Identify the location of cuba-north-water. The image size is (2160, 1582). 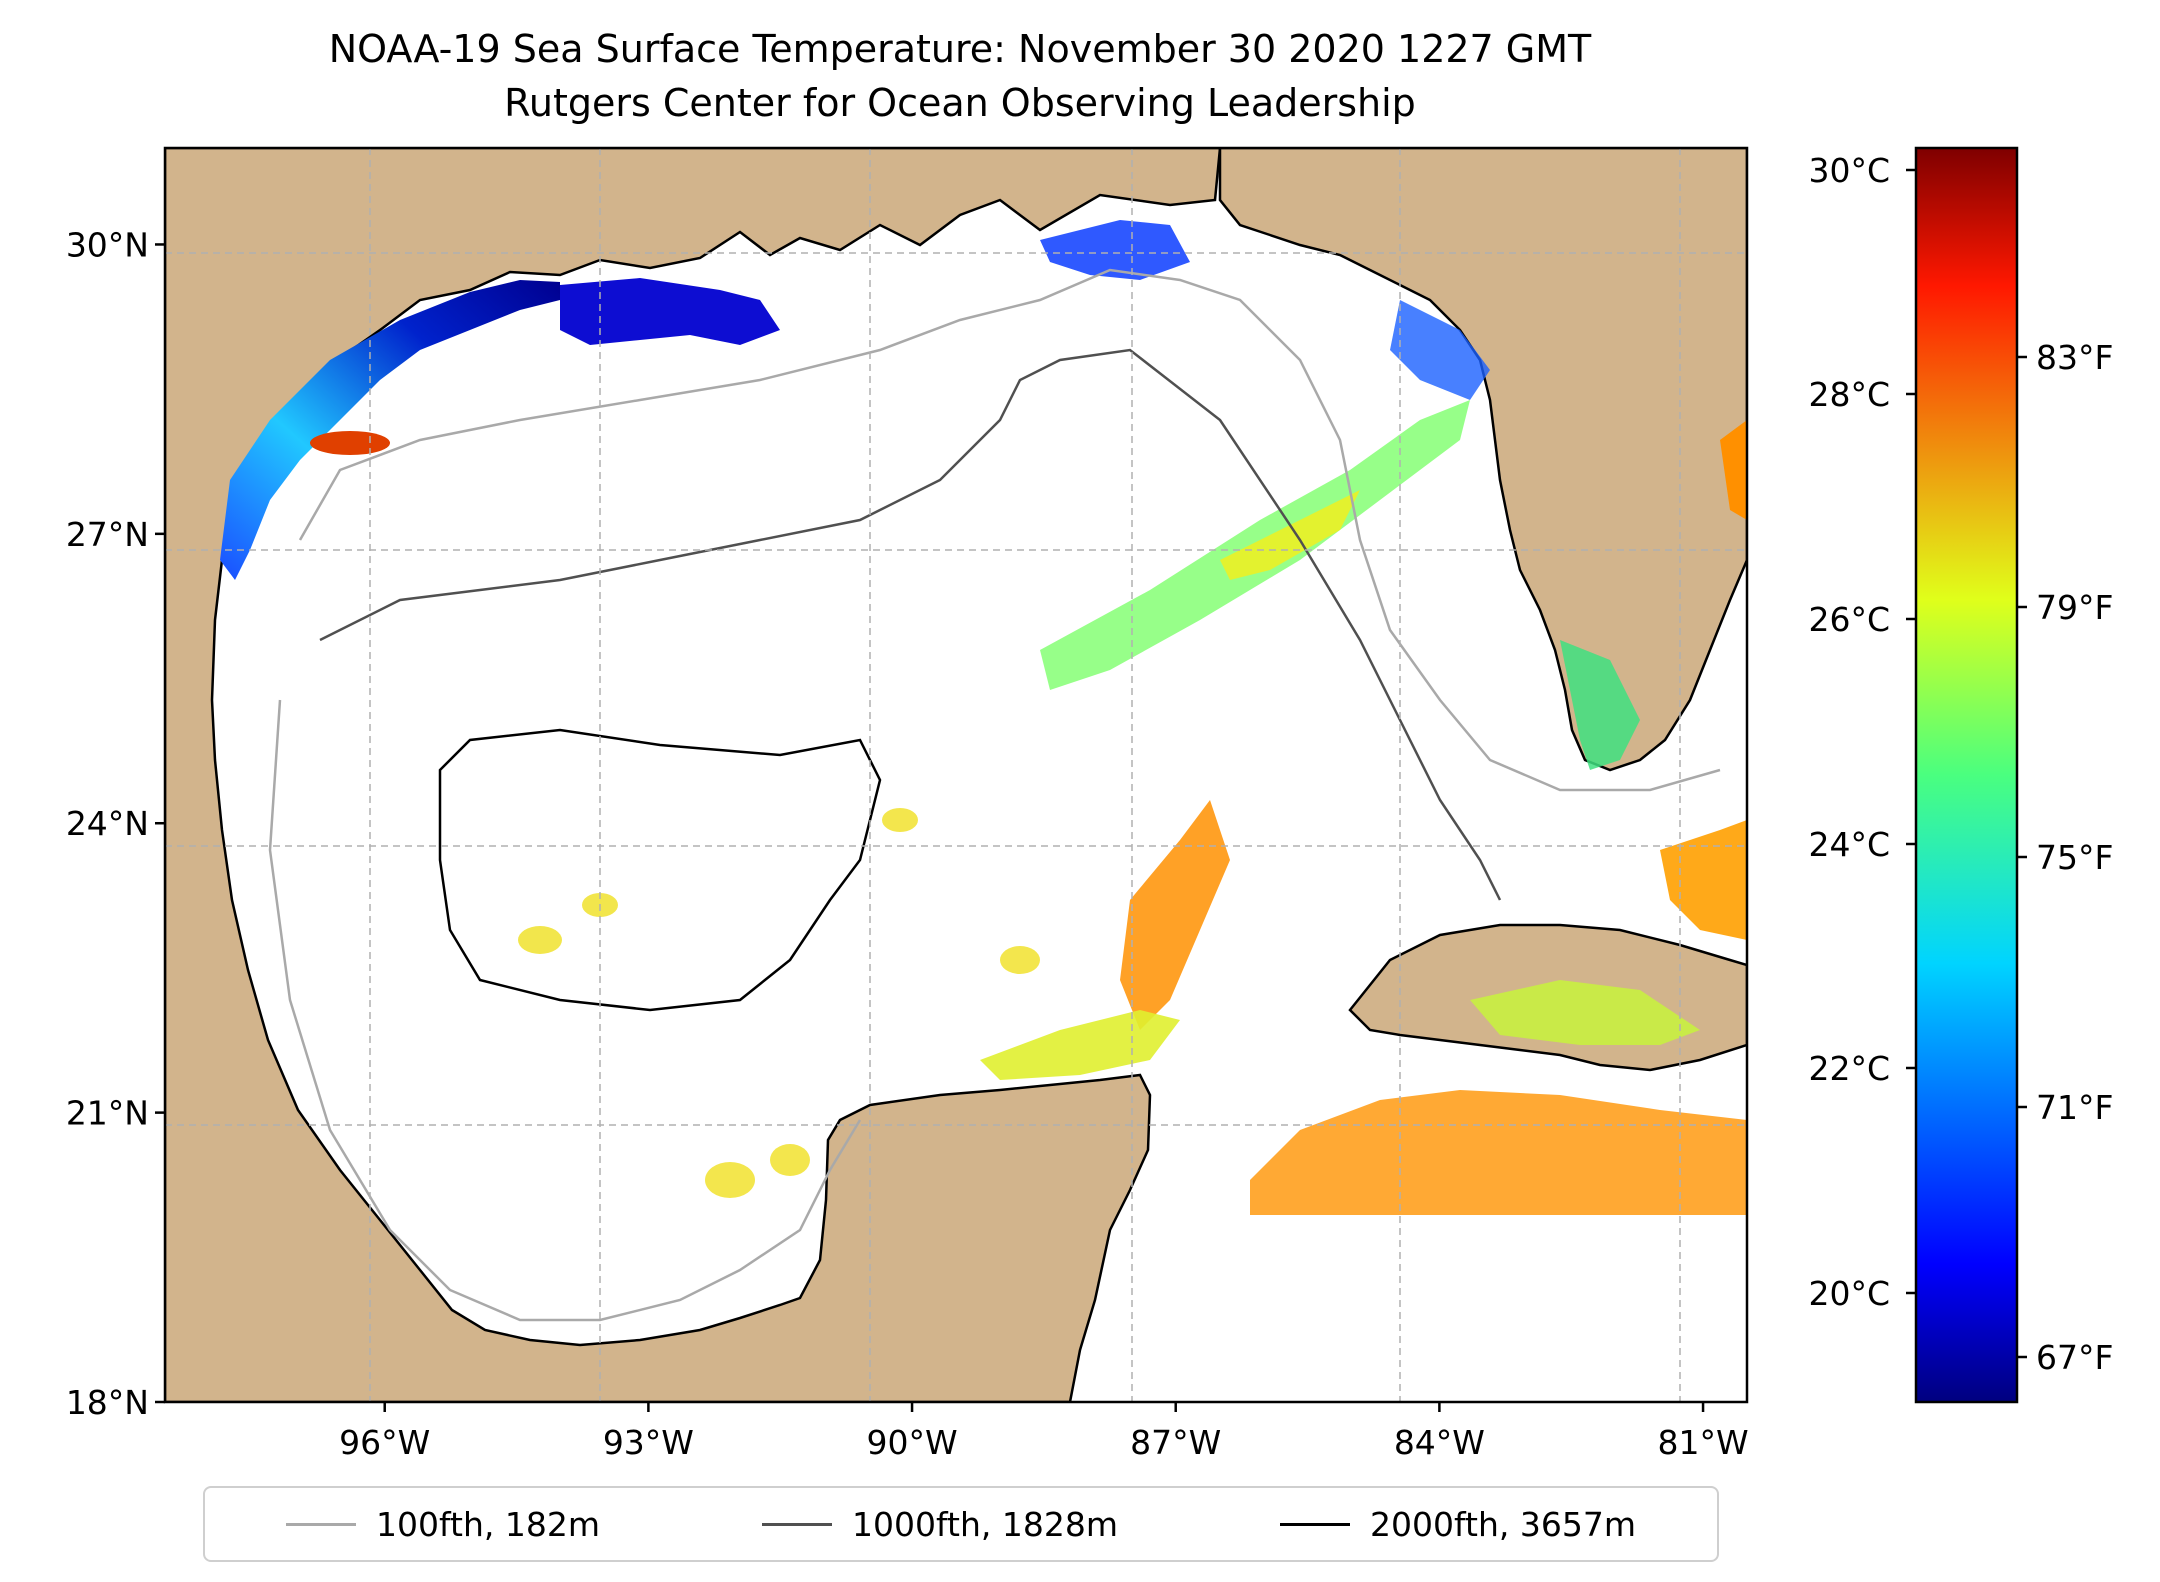
(1585, 1012).